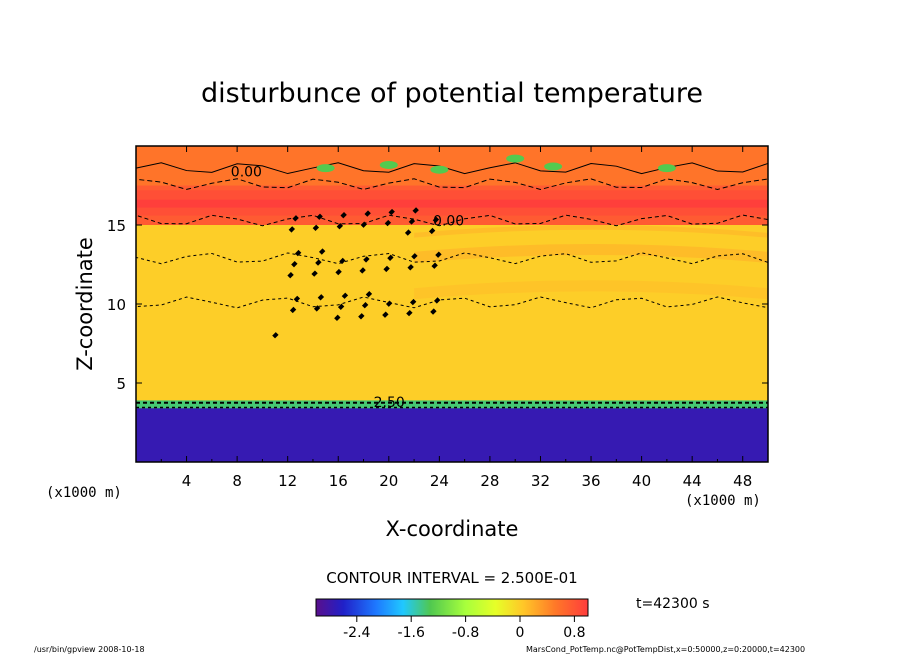 Image resolution: width=904 pixels, height=654 pixels. I want to click on x-tick-label: 12, so click(287, 481).